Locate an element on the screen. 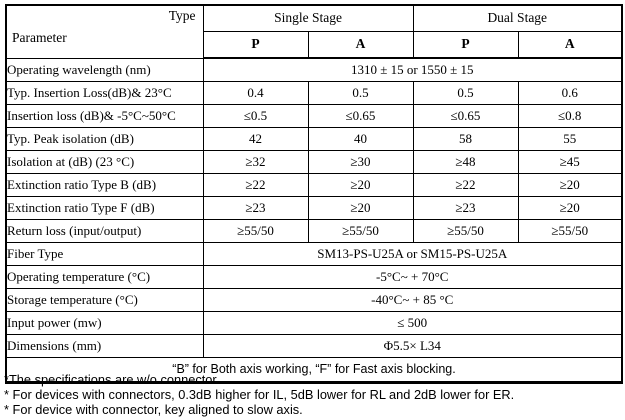  table-row: Fiber Type SM13-PS-U25A or SM15-PS-U25A is located at coordinates (314, 254).